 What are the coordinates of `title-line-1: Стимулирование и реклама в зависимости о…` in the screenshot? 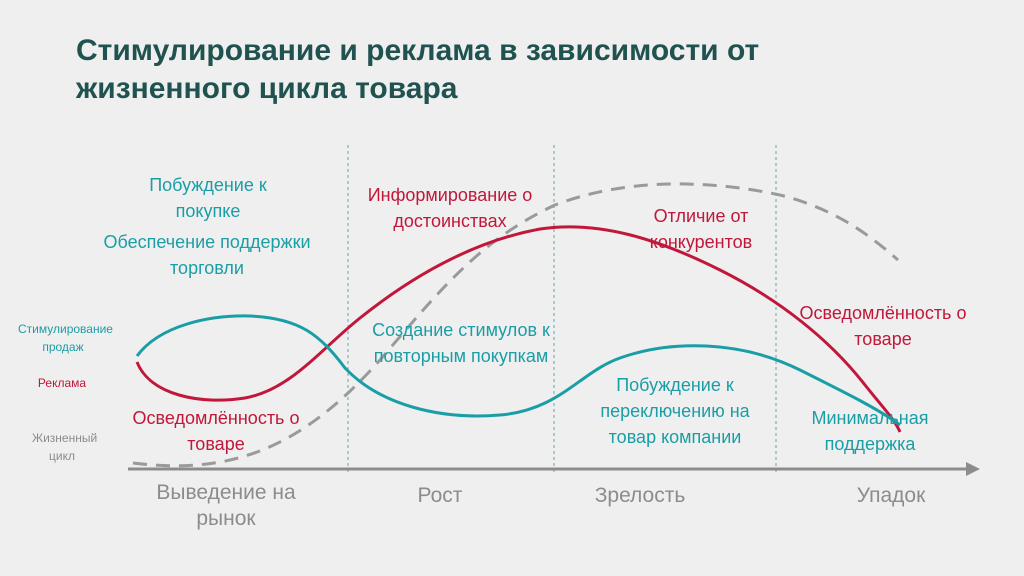 It's located at (418, 50).